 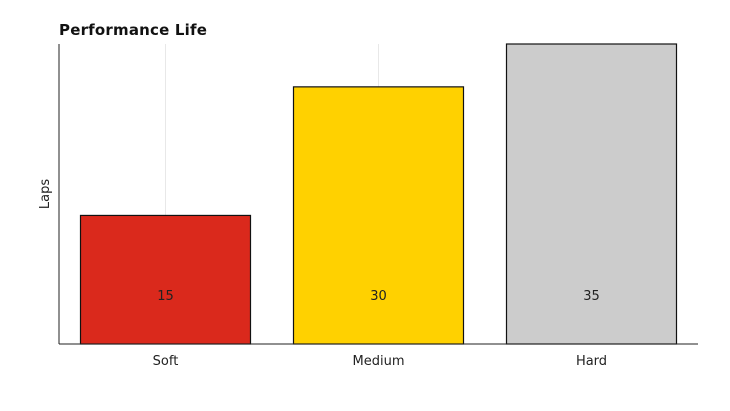 What do you see at coordinates (591, 296) in the screenshot?
I see `data-label-hard: 35` at bounding box center [591, 296].